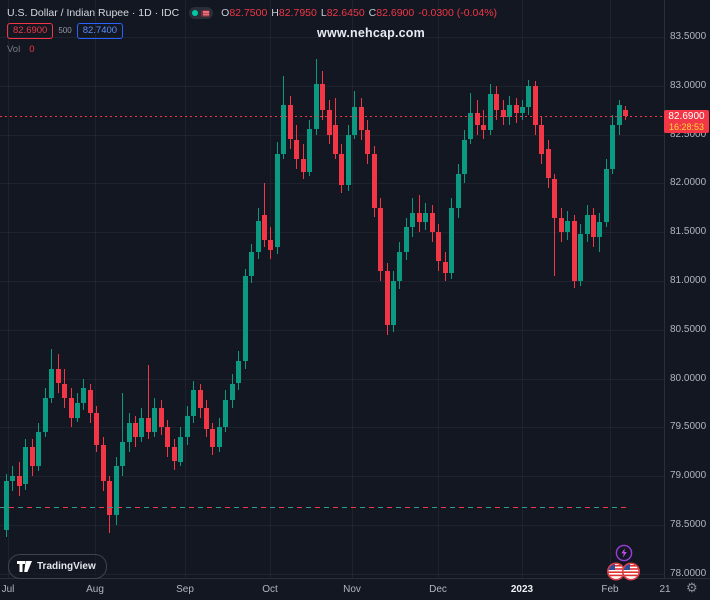  I want to click on price-axis-label: 79.5000, so click(688, 427).